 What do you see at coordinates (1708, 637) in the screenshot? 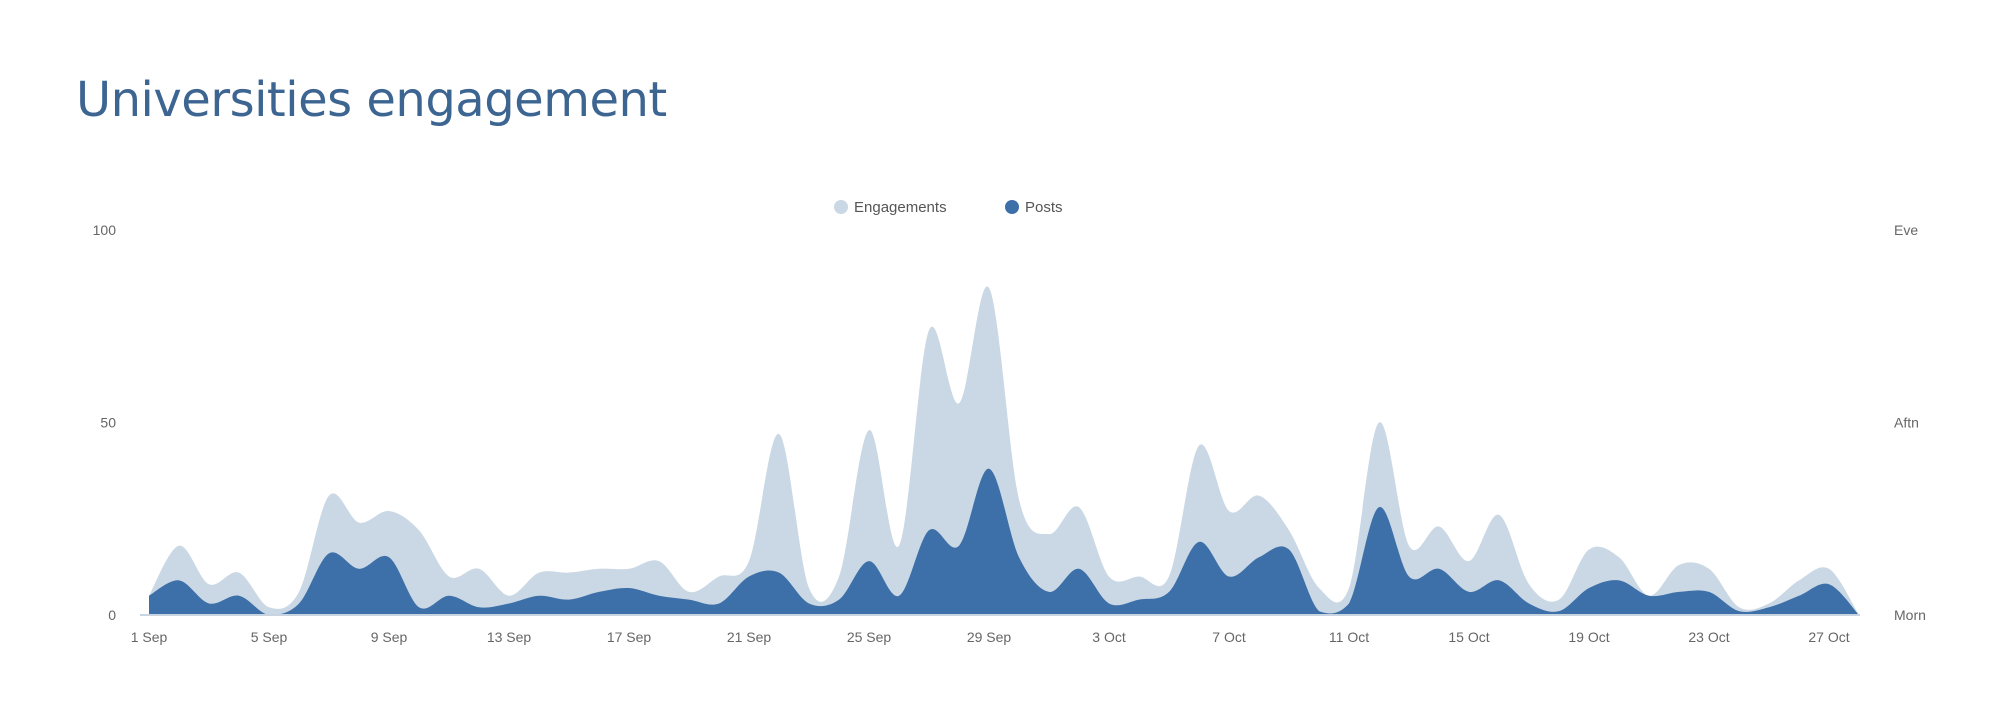
I see `x-tick-label: 23 Oct` at bounding box center [1708, 637].